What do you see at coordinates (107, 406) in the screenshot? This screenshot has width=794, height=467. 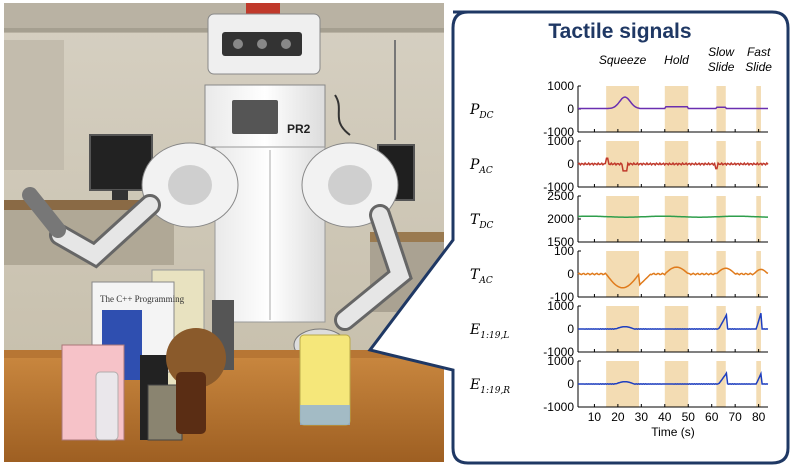 I see `object-spray-bottle` at bounding box center [107, 406].